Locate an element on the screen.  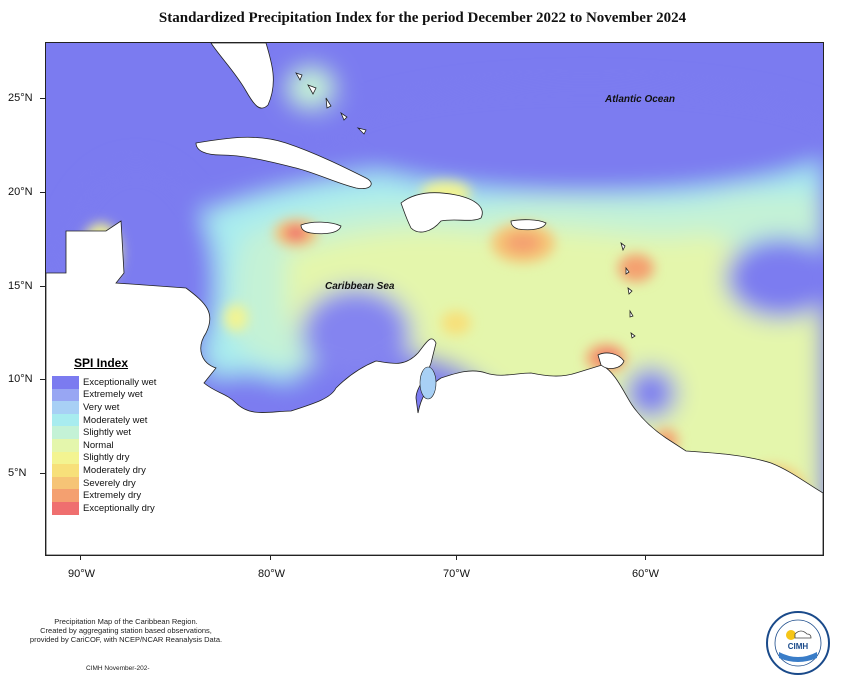
atlantic-ocean-label: Atlantic Ocean is located at coordinates (640, 99).